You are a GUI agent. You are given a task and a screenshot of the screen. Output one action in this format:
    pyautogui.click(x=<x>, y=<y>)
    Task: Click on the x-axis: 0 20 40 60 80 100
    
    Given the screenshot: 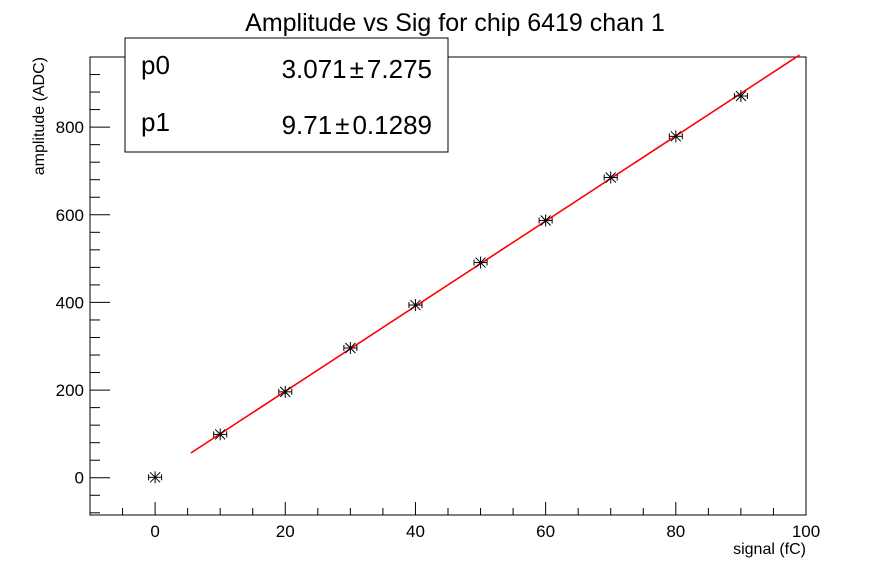 What is the action you would take?
    pyautogui.click(x=454, y=521)
    